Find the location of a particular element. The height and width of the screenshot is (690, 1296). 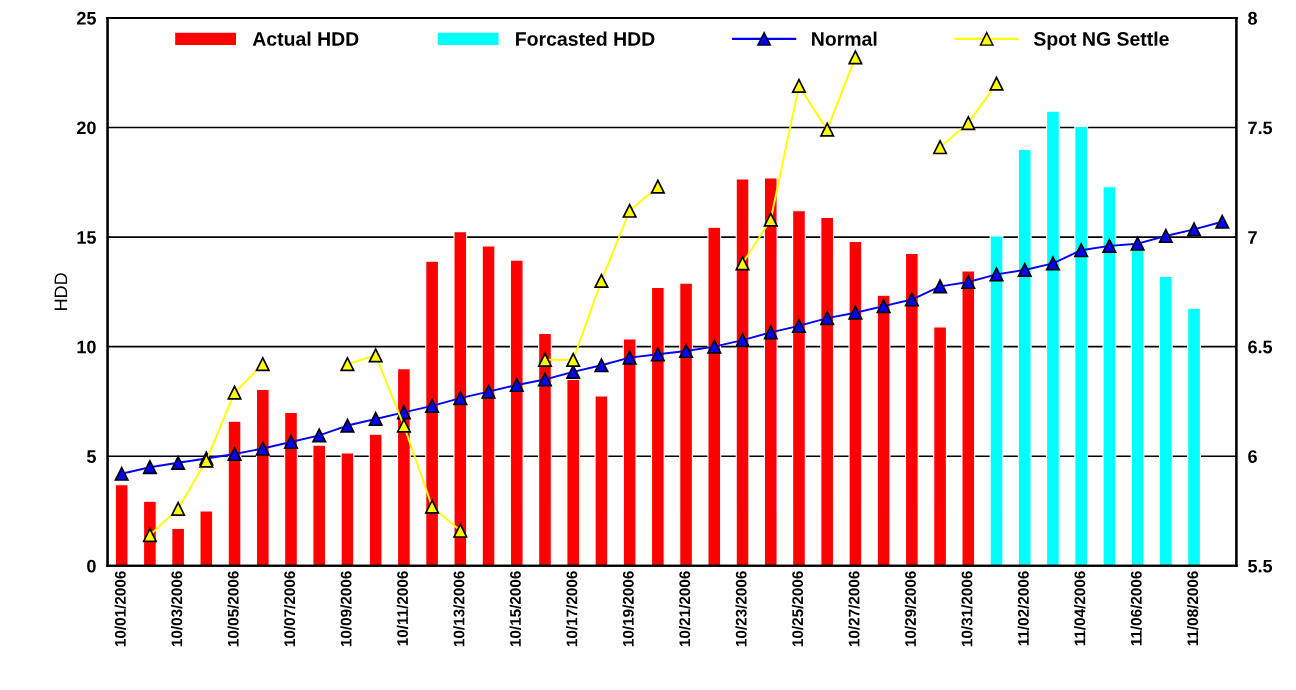

legend-label: Normal is located at coordinates (844, 38).